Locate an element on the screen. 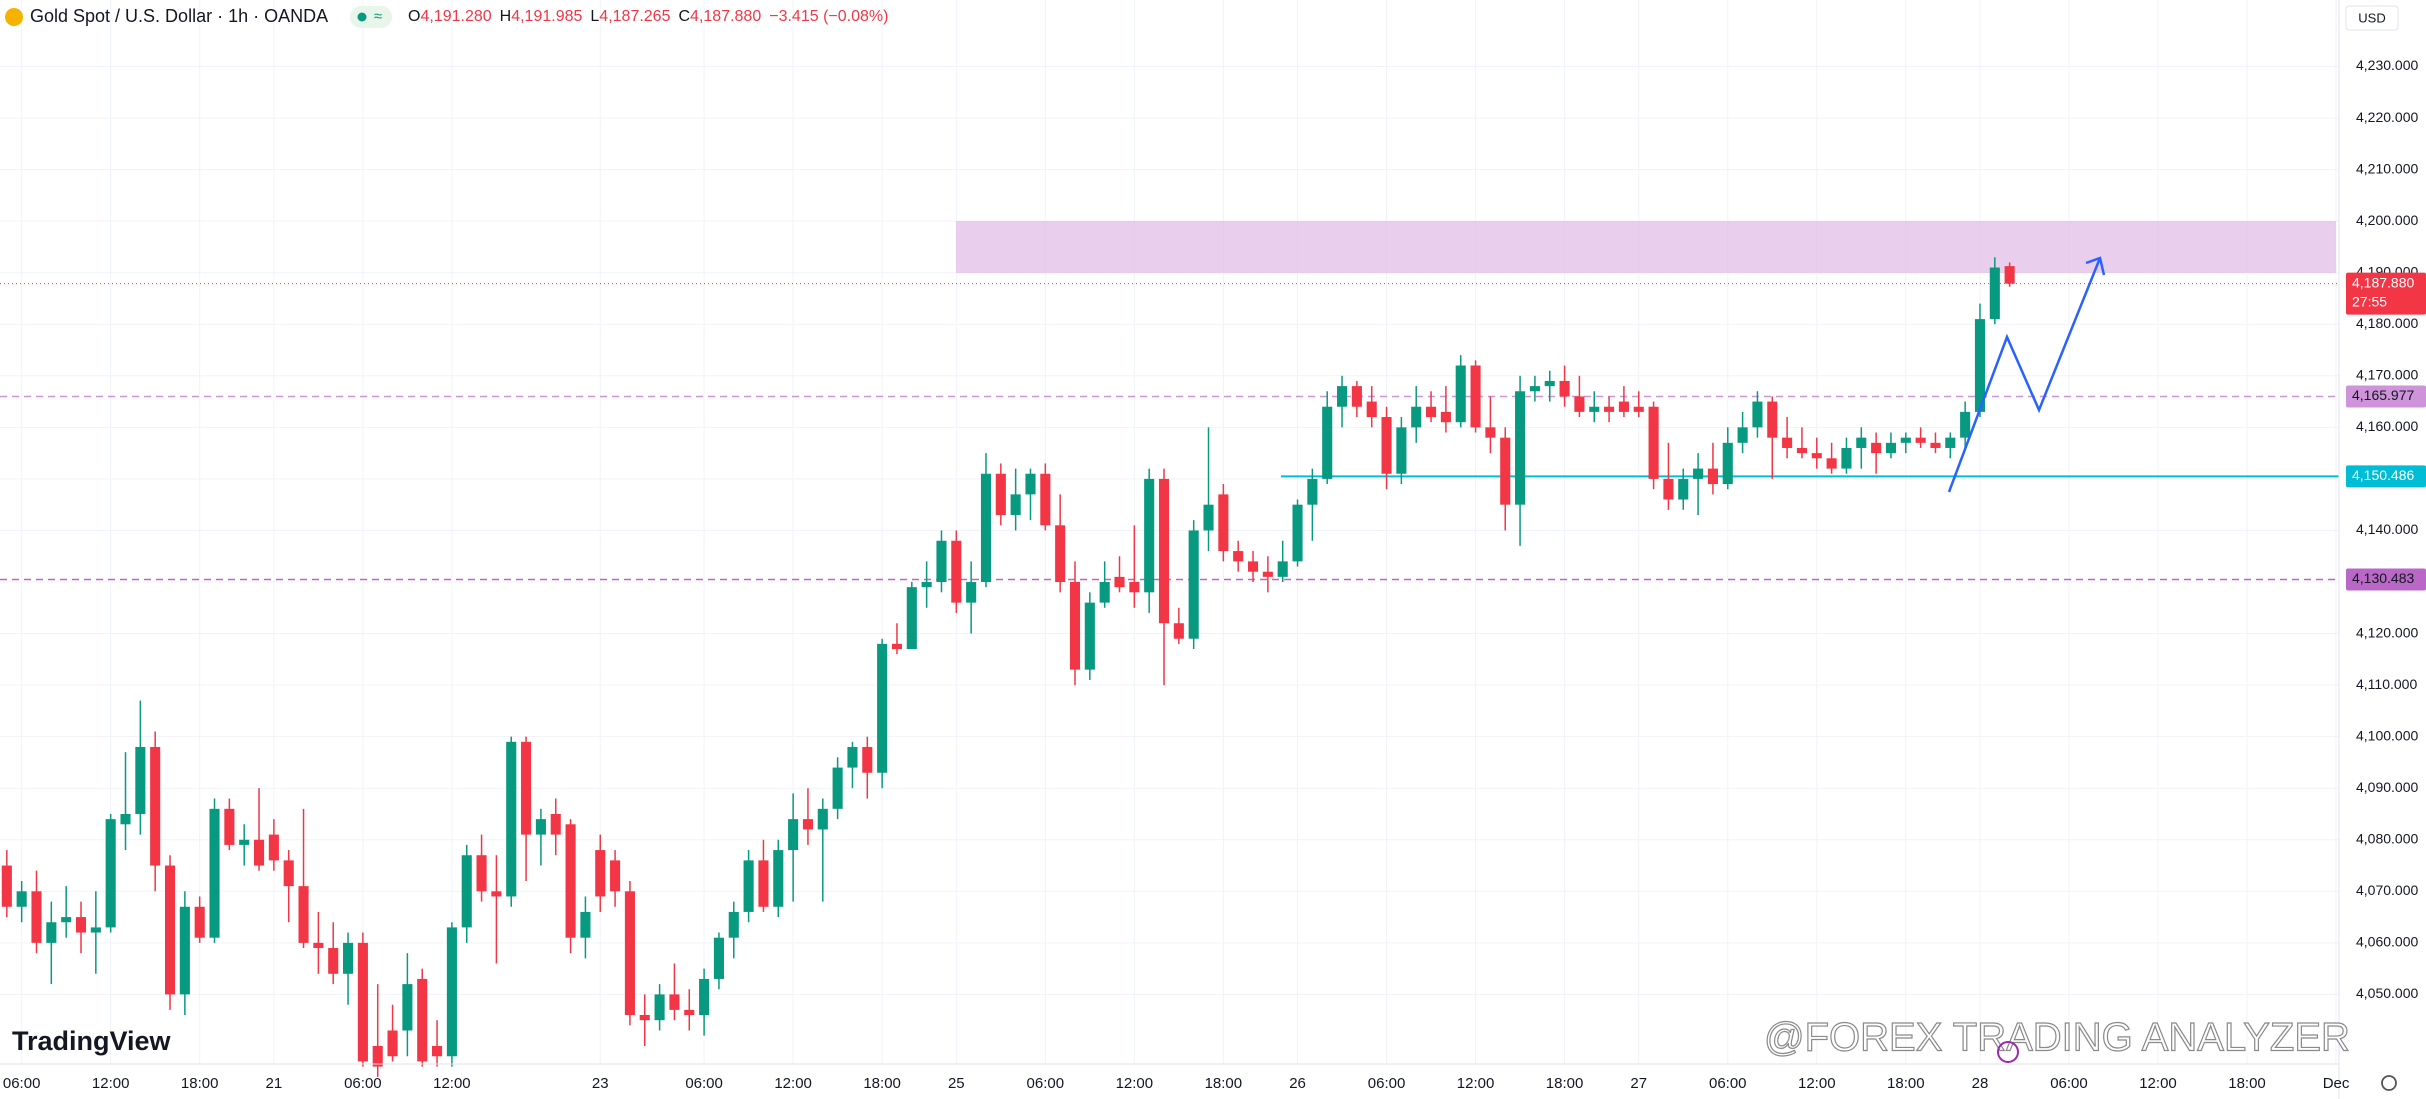  legend-key: L is located at coordinates (594, 16).